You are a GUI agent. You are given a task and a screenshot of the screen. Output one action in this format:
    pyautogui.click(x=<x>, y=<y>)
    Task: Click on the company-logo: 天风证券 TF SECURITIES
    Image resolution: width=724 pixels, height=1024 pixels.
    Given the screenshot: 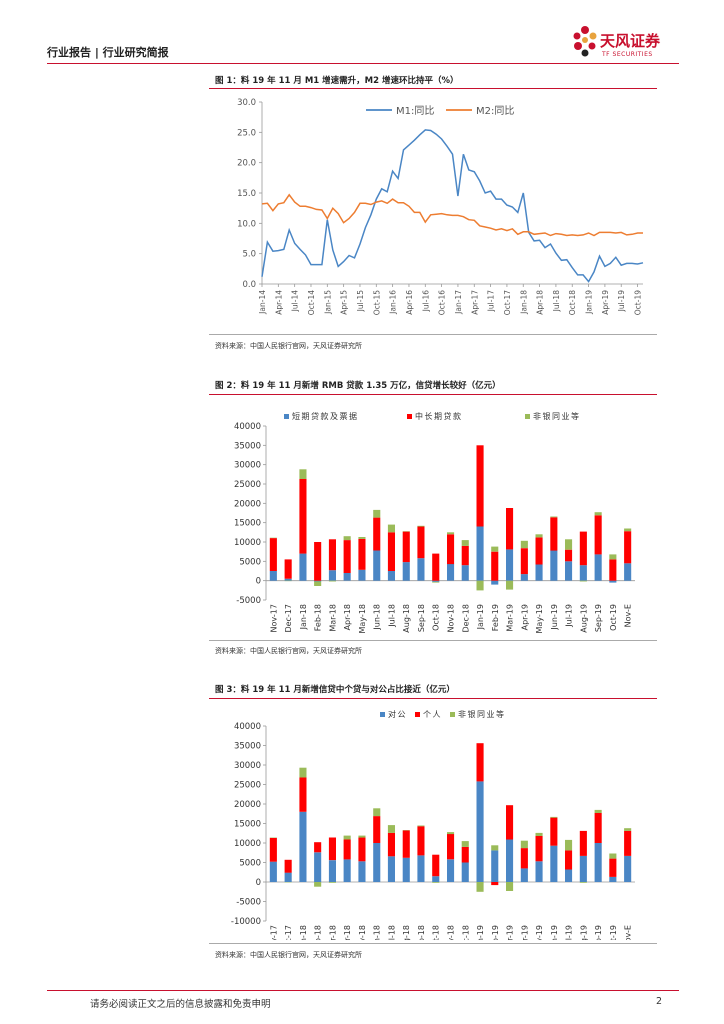 What is the action you would take?
    pyautogui.click(x=627, y=44)
    